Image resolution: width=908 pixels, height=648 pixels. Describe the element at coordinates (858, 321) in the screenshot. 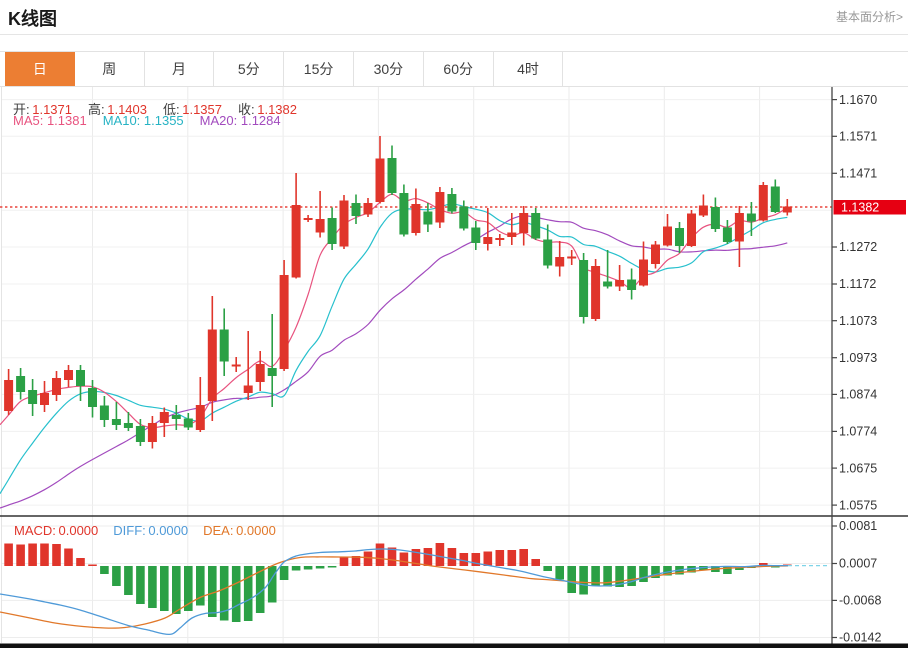

I see `svg-text: 1.1073` at that location.